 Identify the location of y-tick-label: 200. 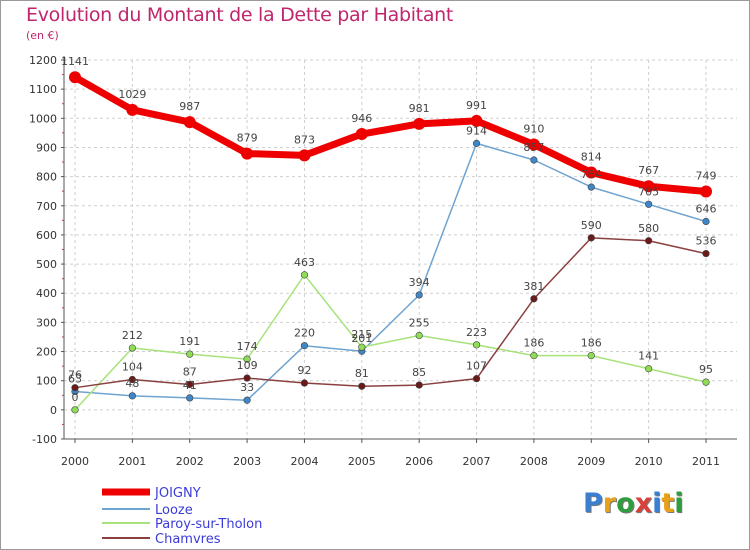
(46, 352).